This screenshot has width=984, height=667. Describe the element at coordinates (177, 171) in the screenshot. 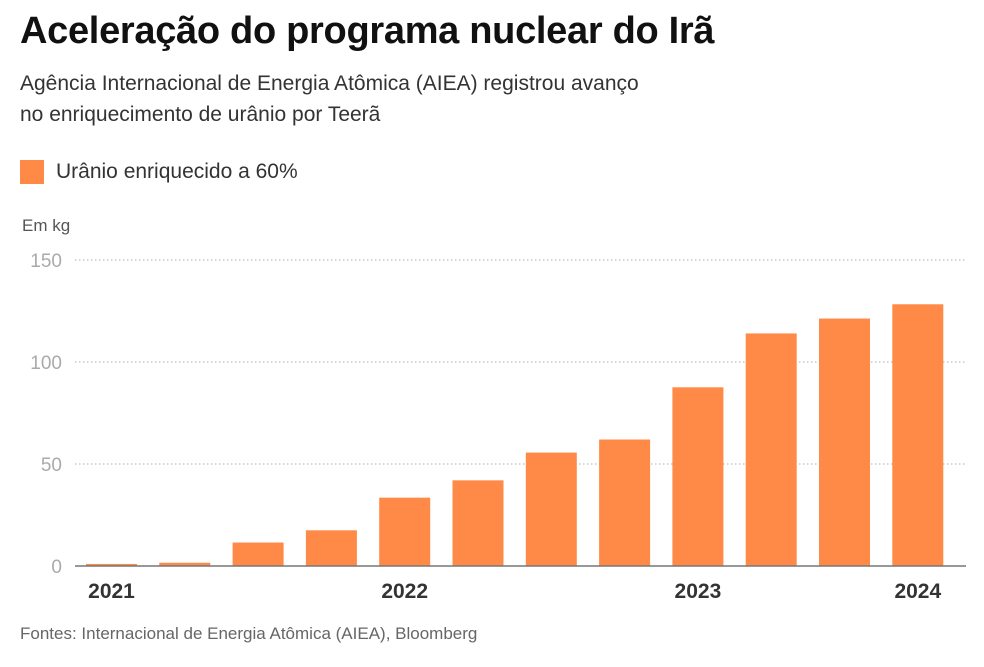

I see `legend-label: Urânio enriquecido a 60%` at that location.